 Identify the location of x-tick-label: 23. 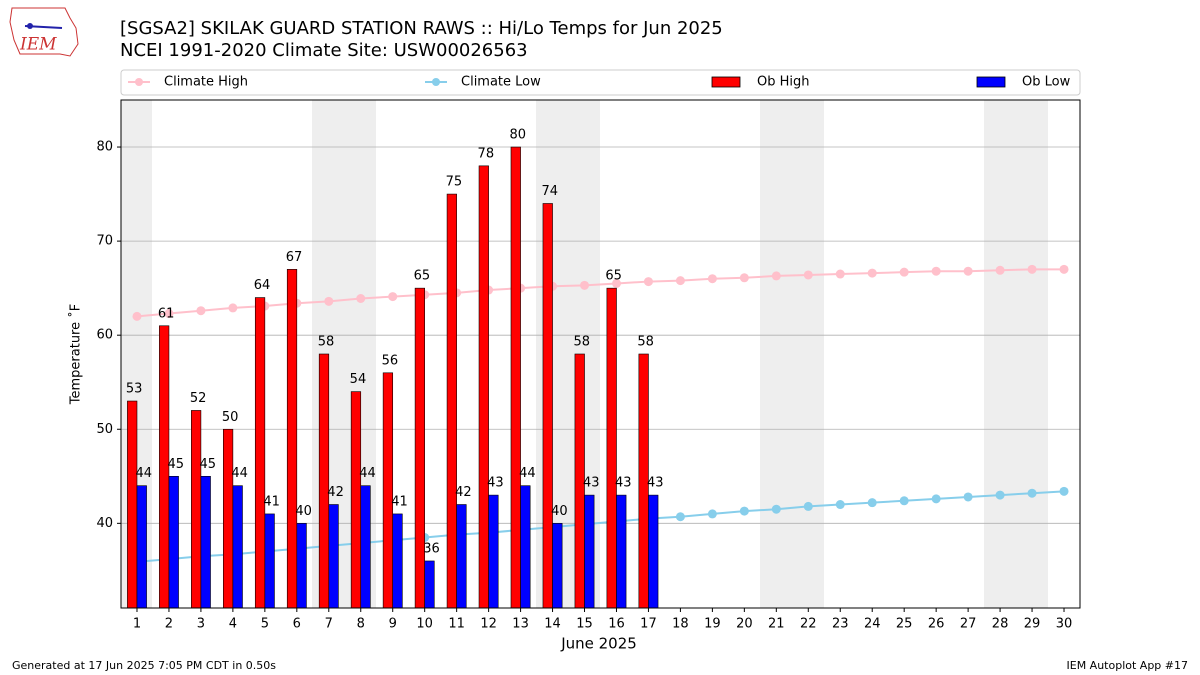
(840, 624).